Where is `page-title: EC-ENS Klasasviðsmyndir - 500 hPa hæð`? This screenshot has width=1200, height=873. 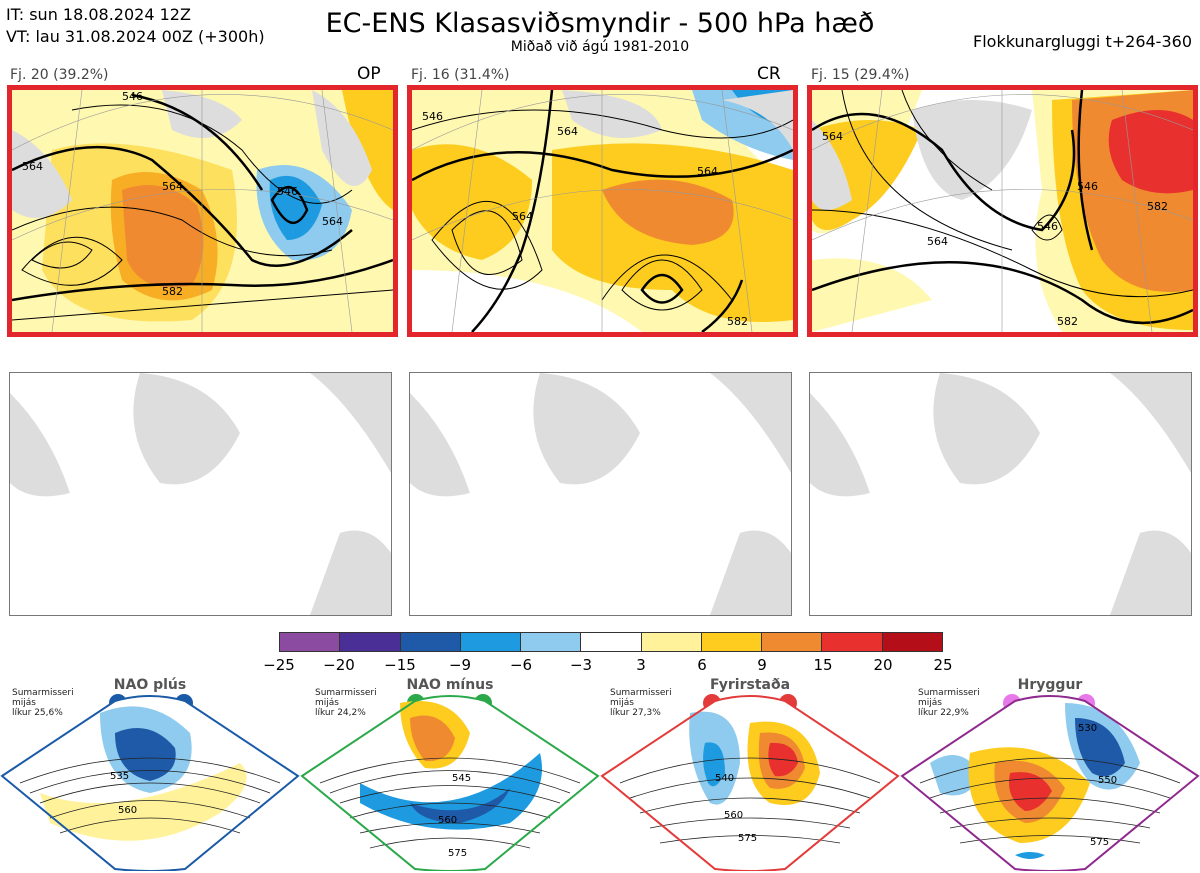
page-title: EC-ENS Klasasviðsmyndir - 500 hPa hæð is located at coordinates (600, 23).